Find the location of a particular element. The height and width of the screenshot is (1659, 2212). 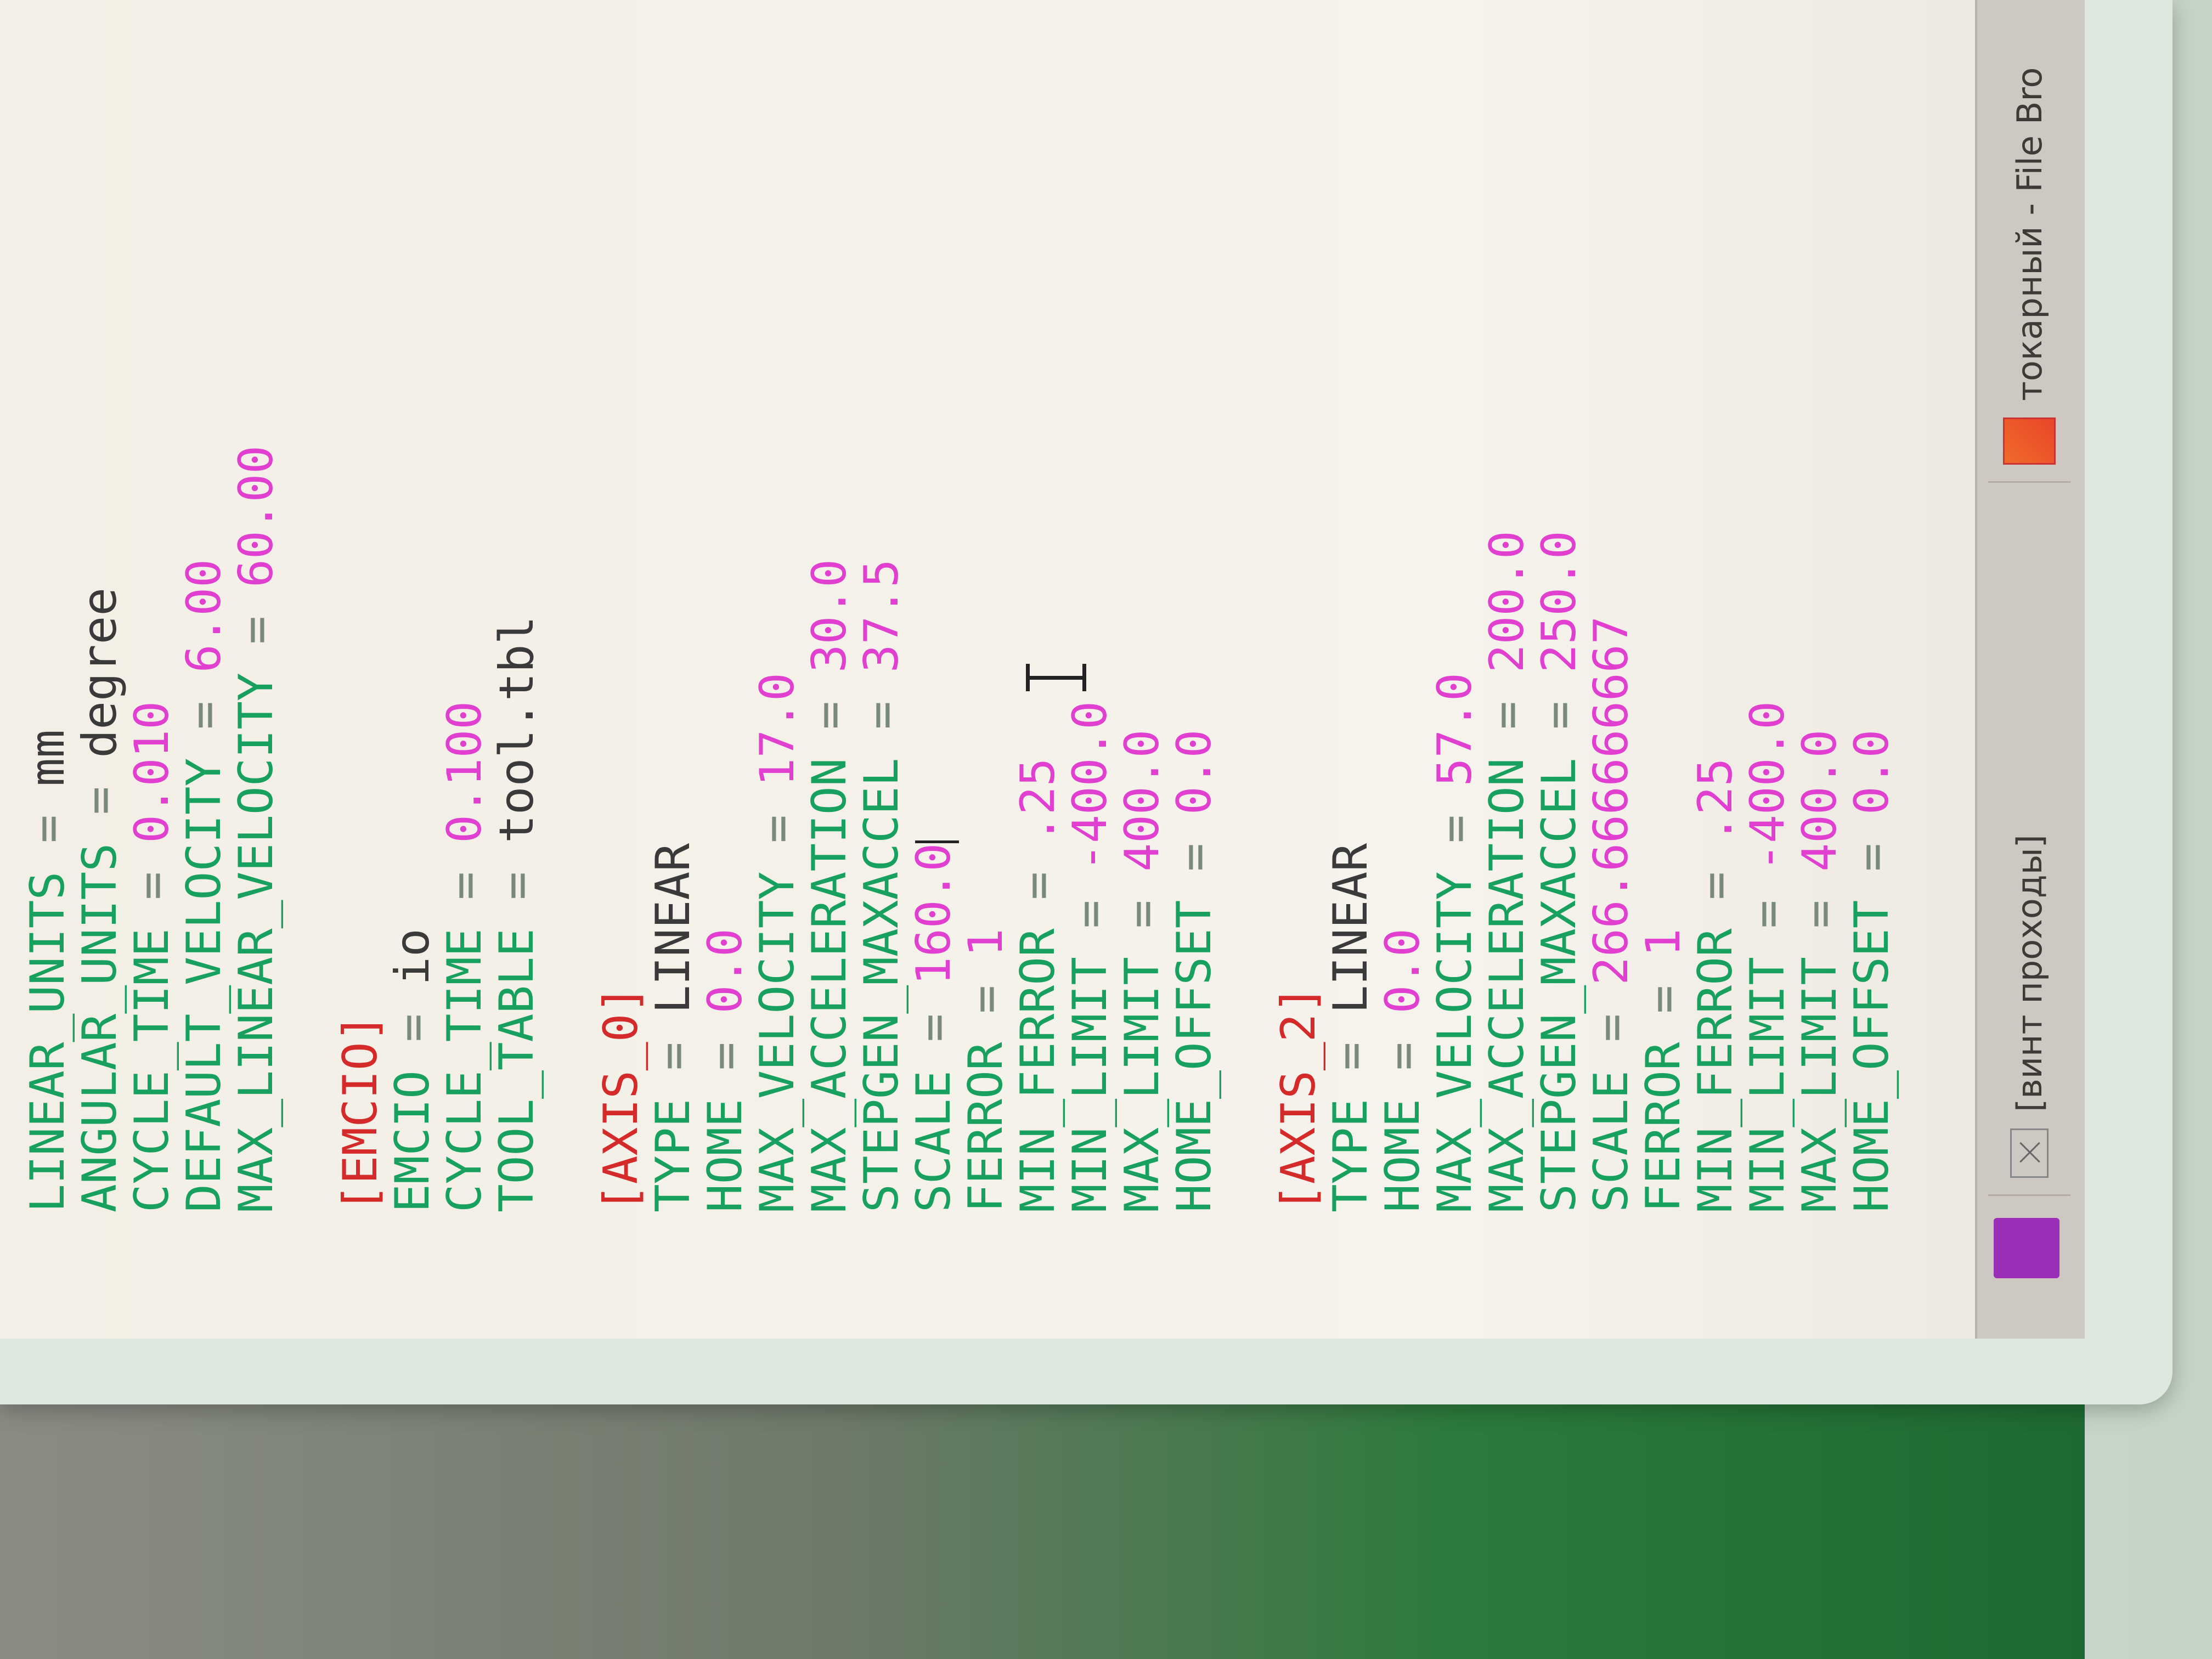

config-value: 160.0 is located at coordinates (933, 914).